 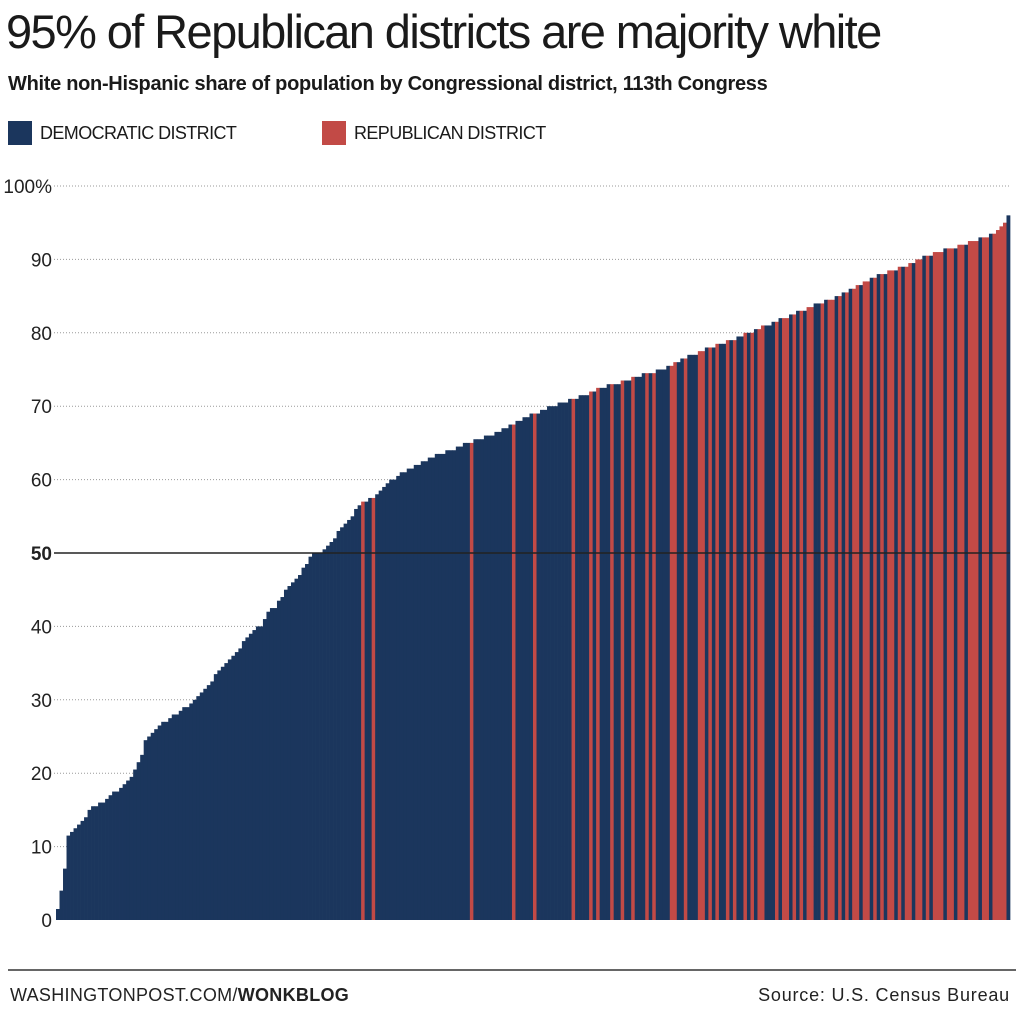 I want to click on bar-district-87-democratic, so click(x=359, y=712).